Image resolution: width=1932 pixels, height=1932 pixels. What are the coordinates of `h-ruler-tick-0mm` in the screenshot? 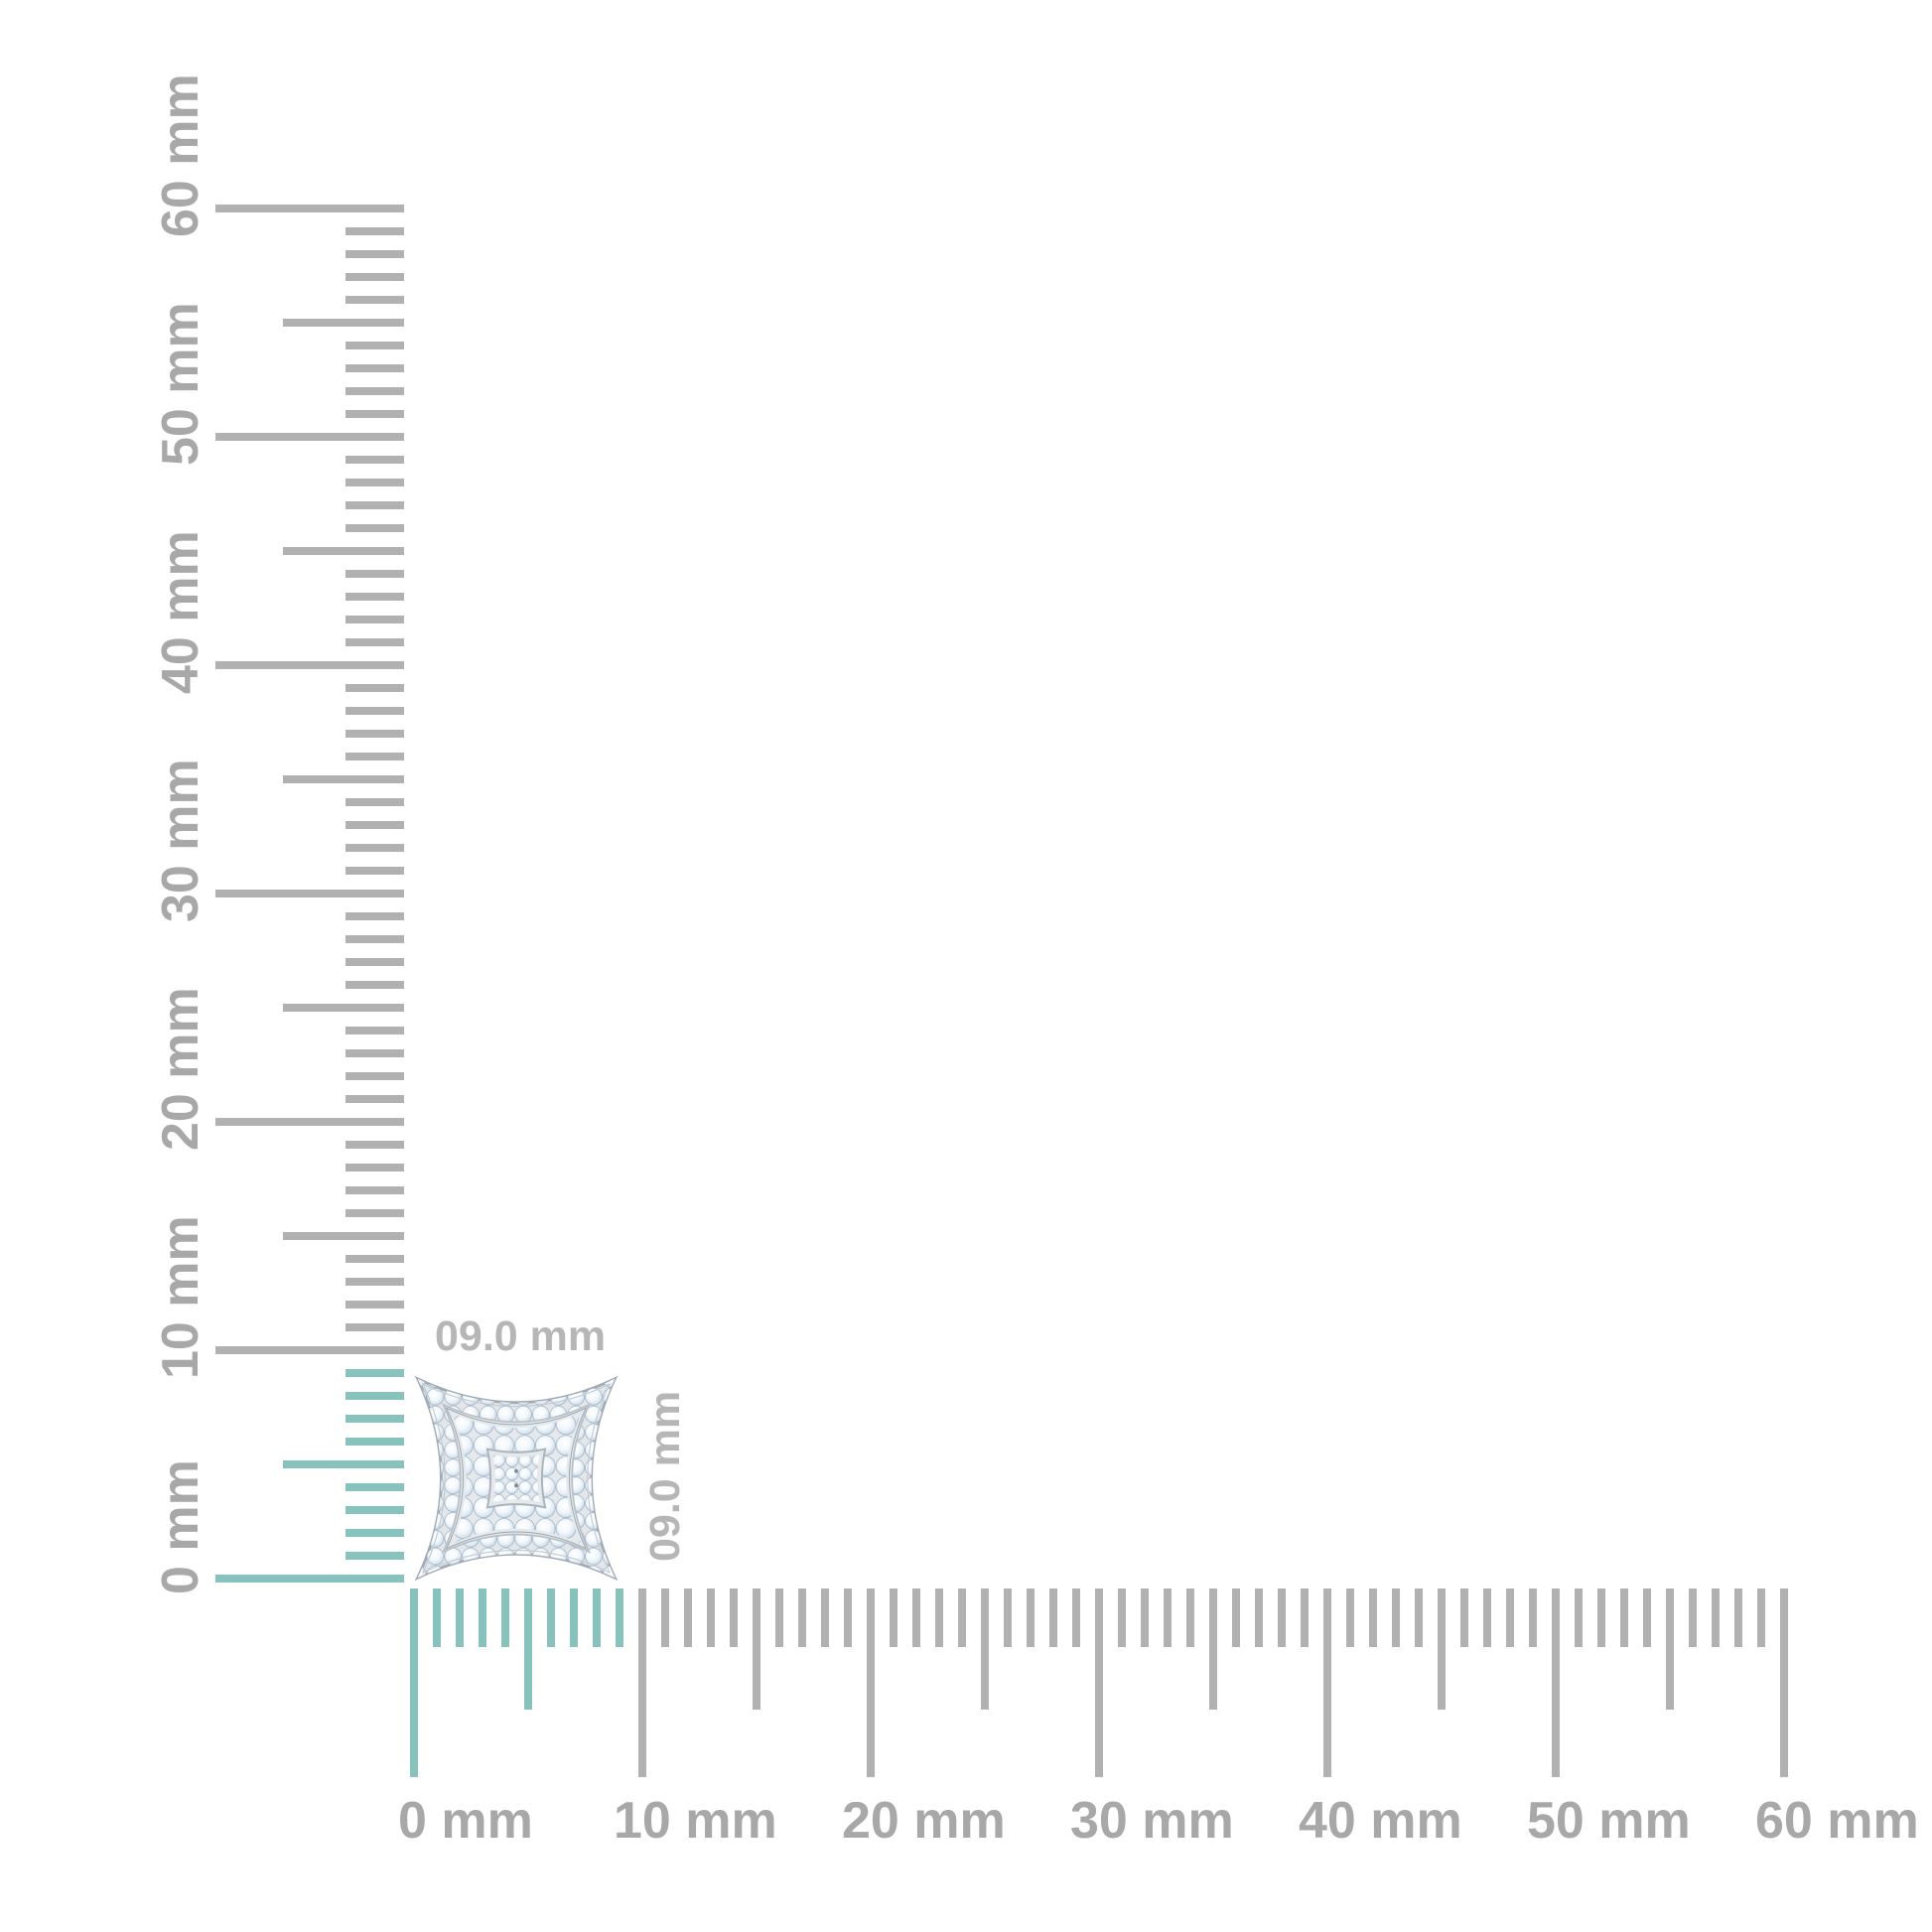 It's located at (414, 1682).